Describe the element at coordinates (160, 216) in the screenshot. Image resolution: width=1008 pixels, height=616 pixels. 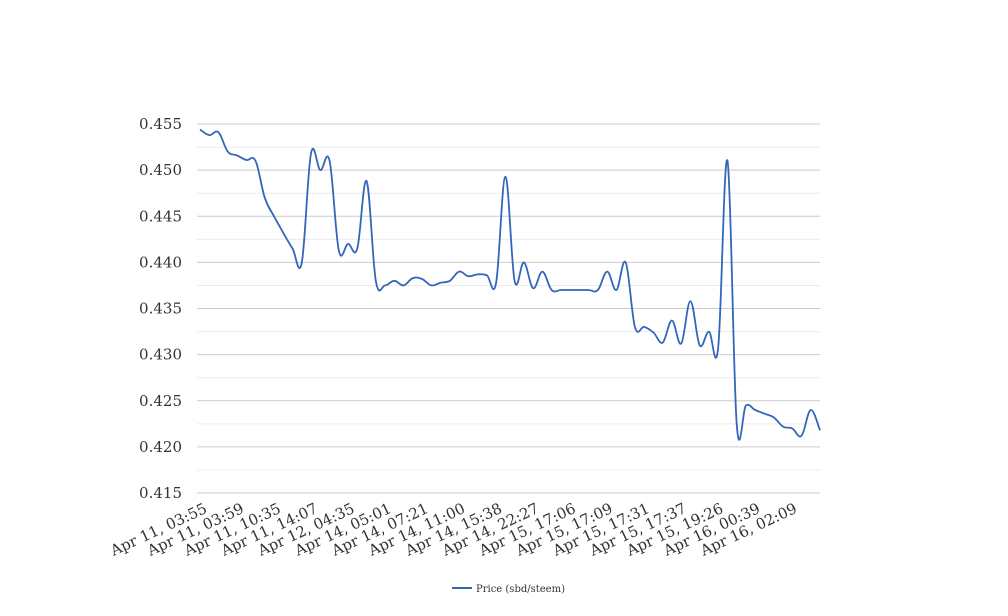
I see `y-tick-label: 0.445` at that location.